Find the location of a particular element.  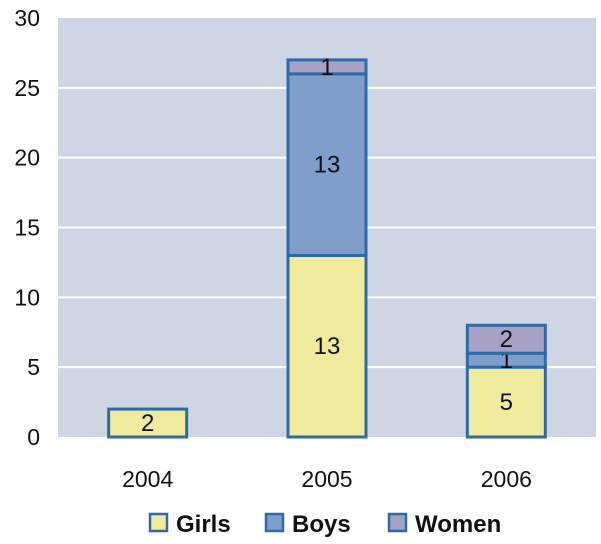

y-axis-ticks: 0 5 10 15 20 25 30 is located at coordinates (27, 227).